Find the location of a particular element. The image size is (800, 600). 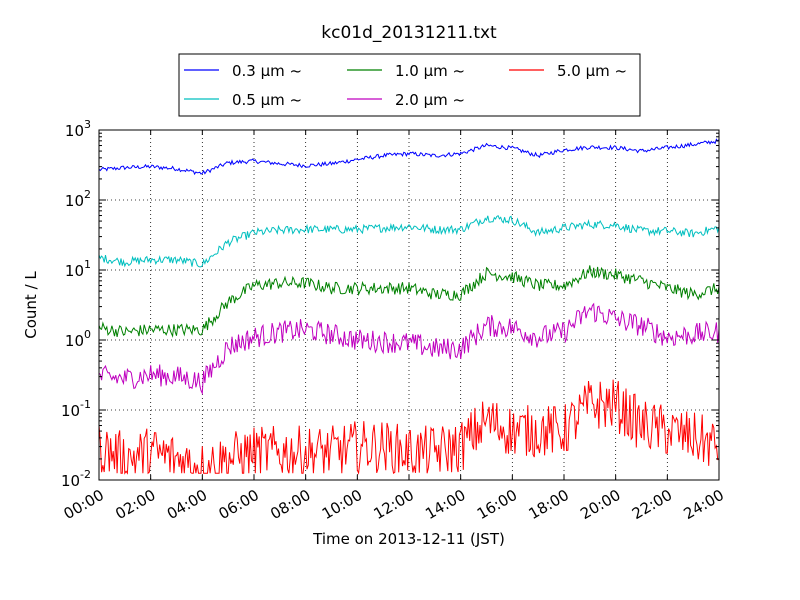

legend-label: 1.0 μm ~ is located at coordinates (430, 71).